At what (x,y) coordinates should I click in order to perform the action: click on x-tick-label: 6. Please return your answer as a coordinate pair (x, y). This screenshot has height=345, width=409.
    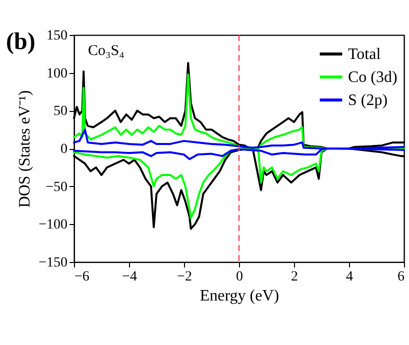
    Looking at the image, I should click on (401, 277).